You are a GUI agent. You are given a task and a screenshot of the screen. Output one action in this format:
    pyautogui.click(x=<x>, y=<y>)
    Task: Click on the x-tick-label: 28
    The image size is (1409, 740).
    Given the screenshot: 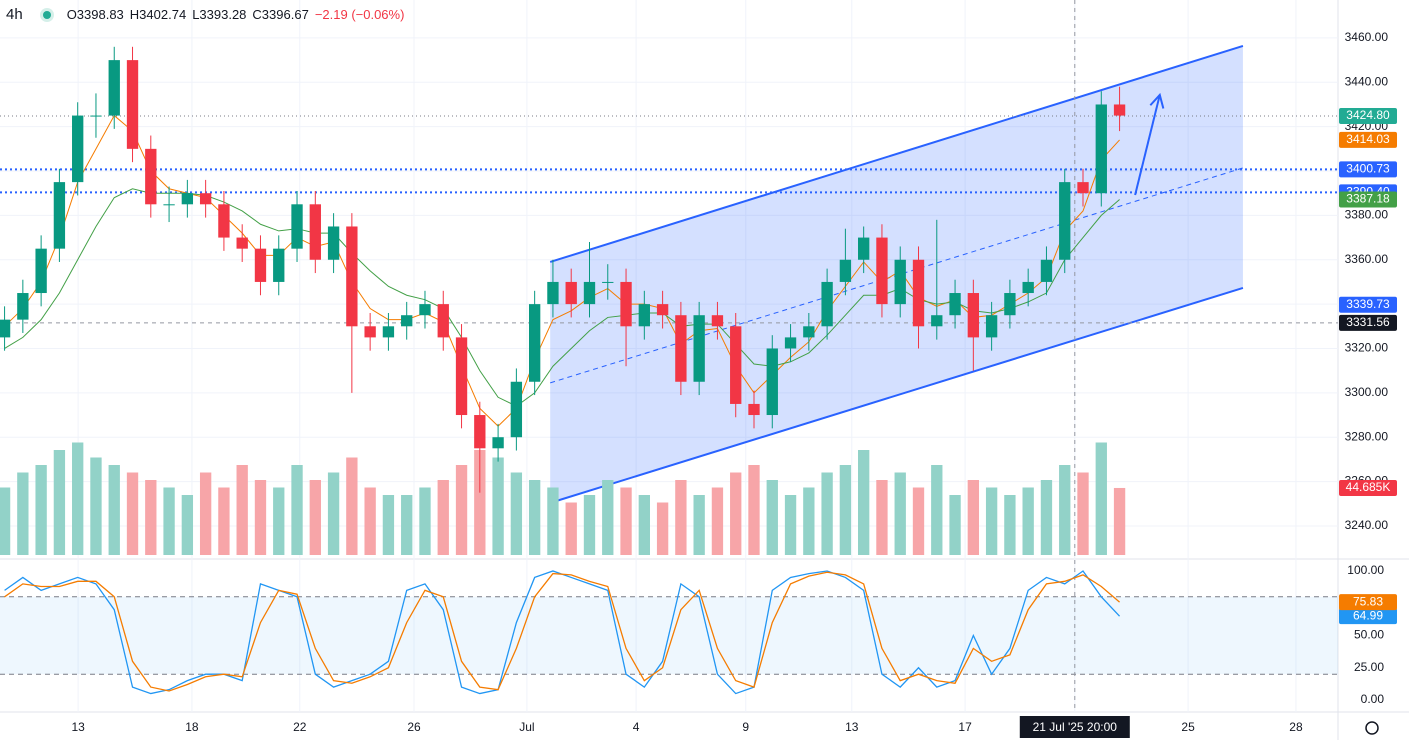 What is the action you would take?
    pyautogui.click(x=1296, y=727)
    